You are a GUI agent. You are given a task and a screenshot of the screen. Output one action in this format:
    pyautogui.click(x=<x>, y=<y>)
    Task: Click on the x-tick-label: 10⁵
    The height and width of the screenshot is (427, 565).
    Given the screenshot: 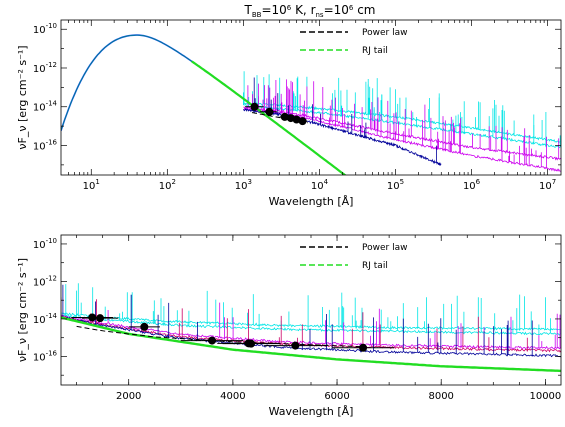 What is the action you would take?
    pyautogui.click(x=395, y=185)
    